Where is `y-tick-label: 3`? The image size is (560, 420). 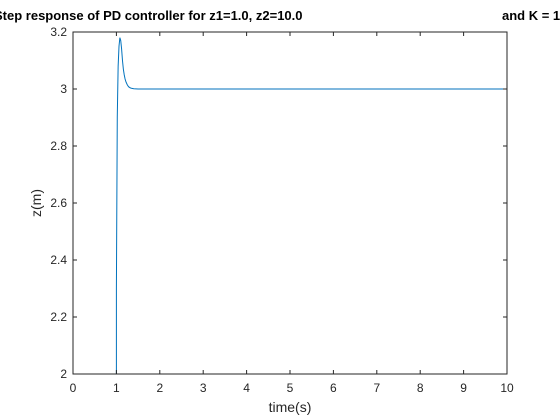 y-tick-label: 3 is located at coordinates (63, 89).